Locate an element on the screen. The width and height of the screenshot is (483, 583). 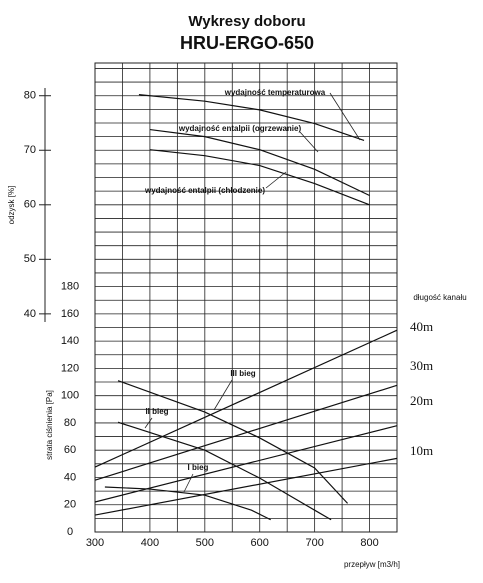
y-axis-label: odzysk [%] is located at coordinates (11, 205).